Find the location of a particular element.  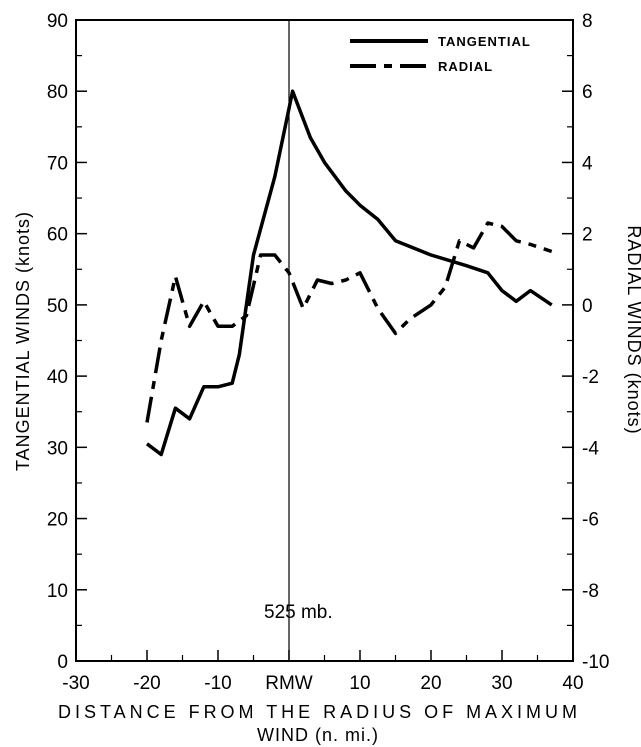

annotation-pressure-level: 525 mb. is located at coordinates (298, 612).